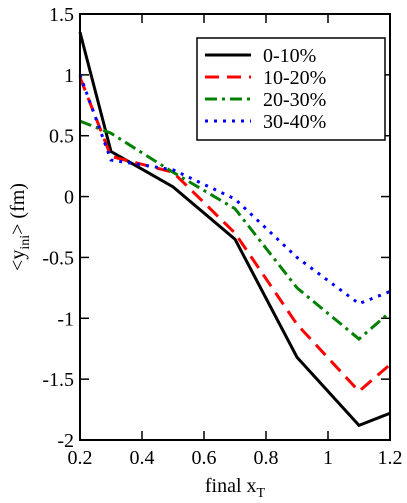 The image size is (407, 503). What do you see at coordinates (266, 458) in the screenshot?
I see `x-tick-label: 0.8` at bounding box center [266, 458].